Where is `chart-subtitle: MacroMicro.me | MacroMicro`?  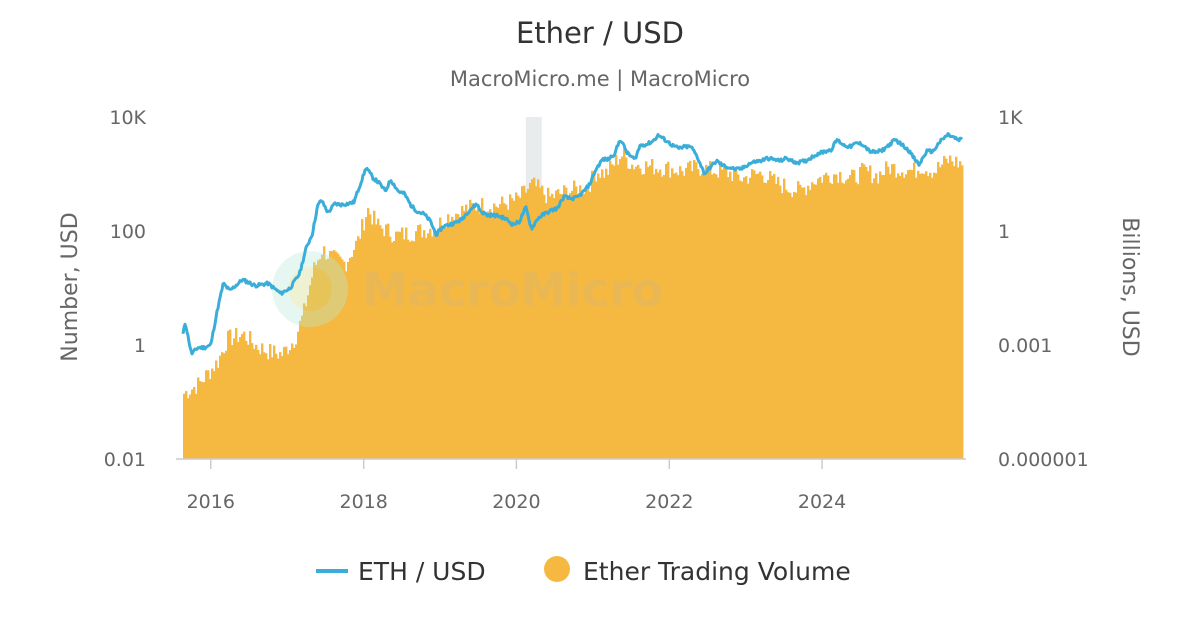
chart-subtitle: MacroMicro.me | MacroMicro is located at coordinates (600, 79).